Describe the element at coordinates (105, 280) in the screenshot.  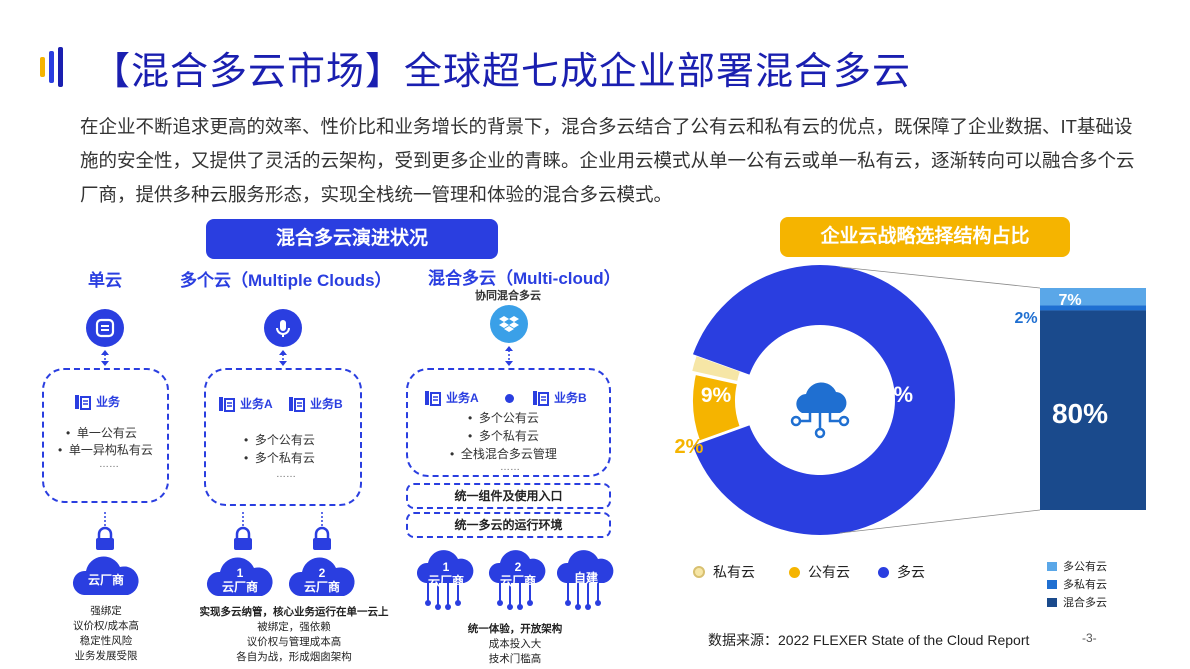
I see `single-cloud-heading: 单云` at that location.